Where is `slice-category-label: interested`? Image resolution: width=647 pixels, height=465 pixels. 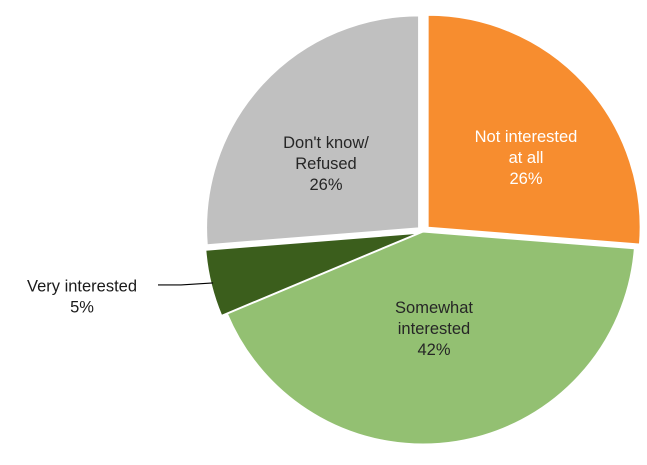
slice-category-label: interested is located at coordinates (434, 329).